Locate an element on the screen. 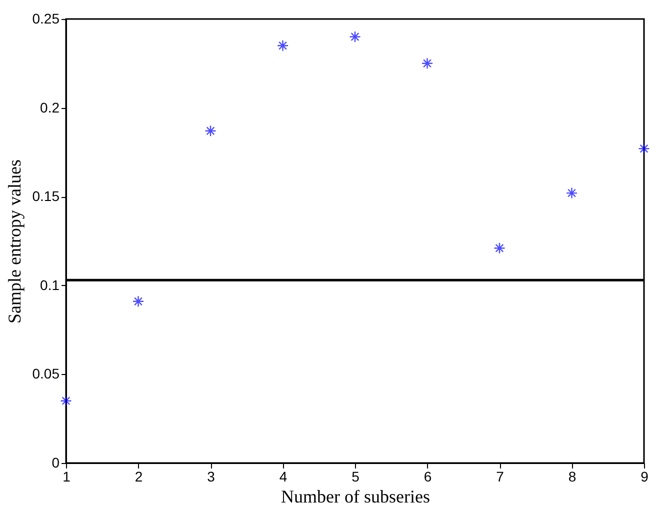 Image resolution: width=671 pixels, height=521 pixels. x-tick-label: 3 is located at coordinates (211, 476).